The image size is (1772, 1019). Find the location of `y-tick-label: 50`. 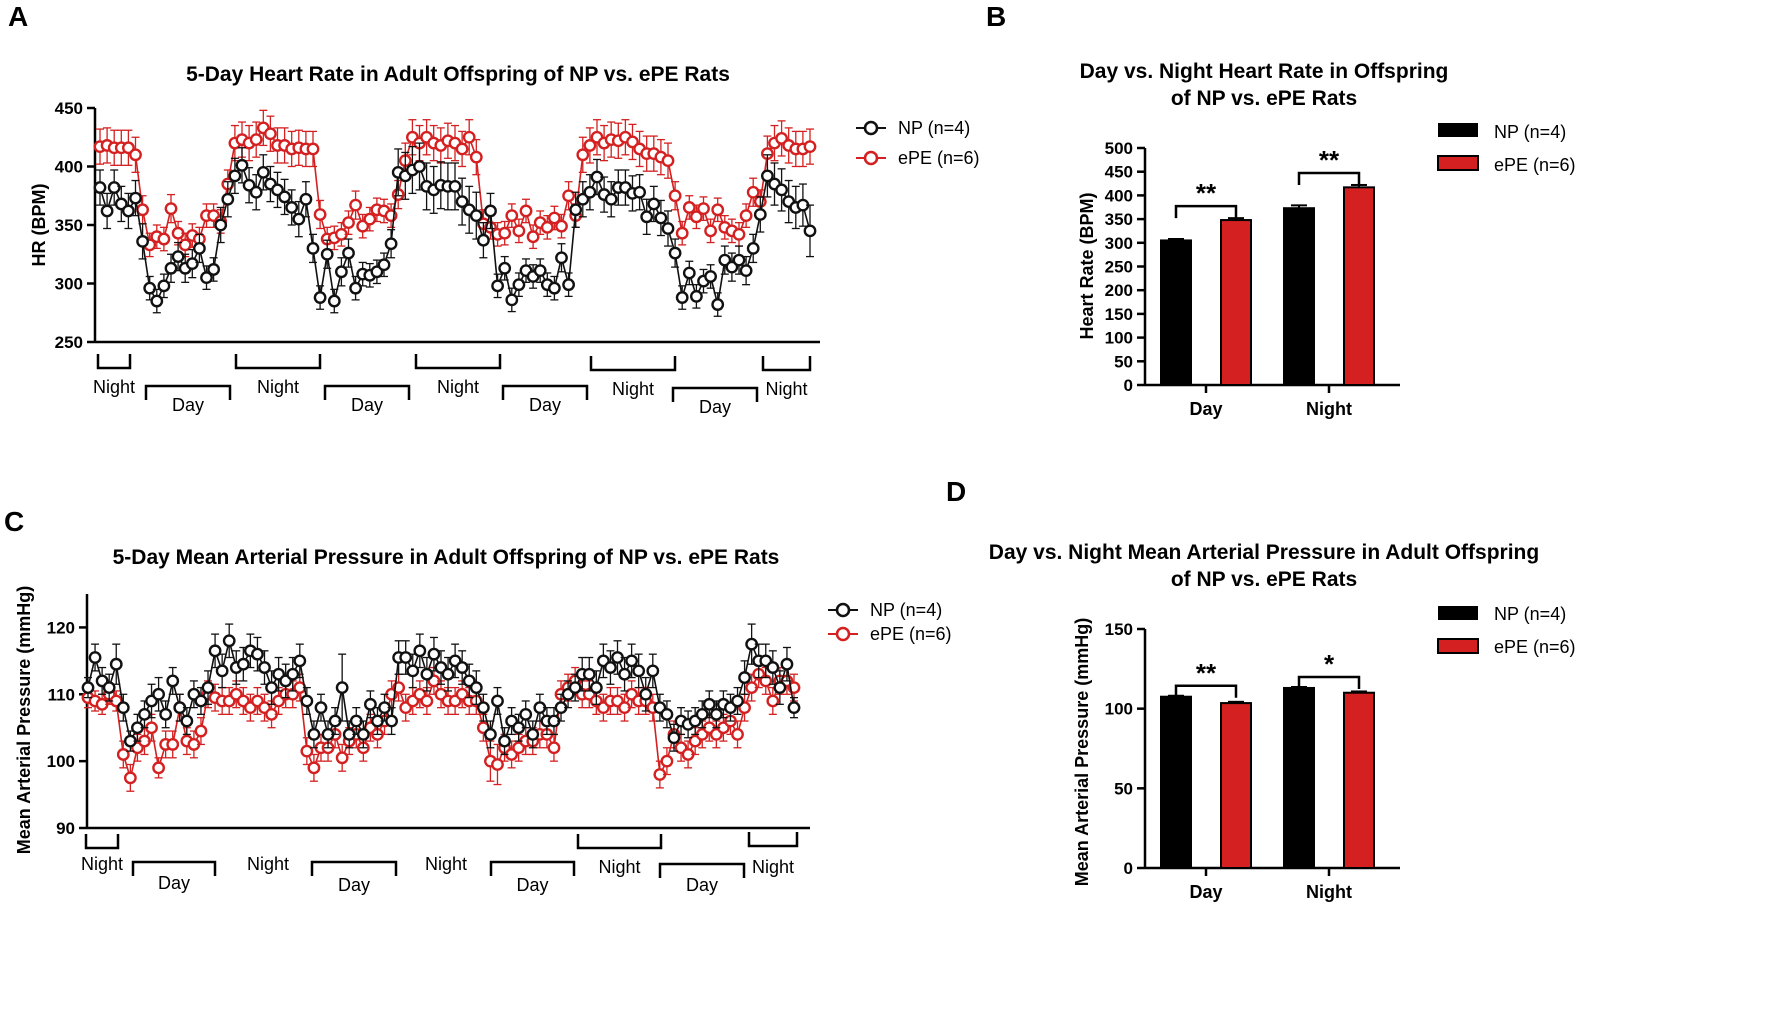

y-tick-label: 50 is located at coordinates (1123, 788).